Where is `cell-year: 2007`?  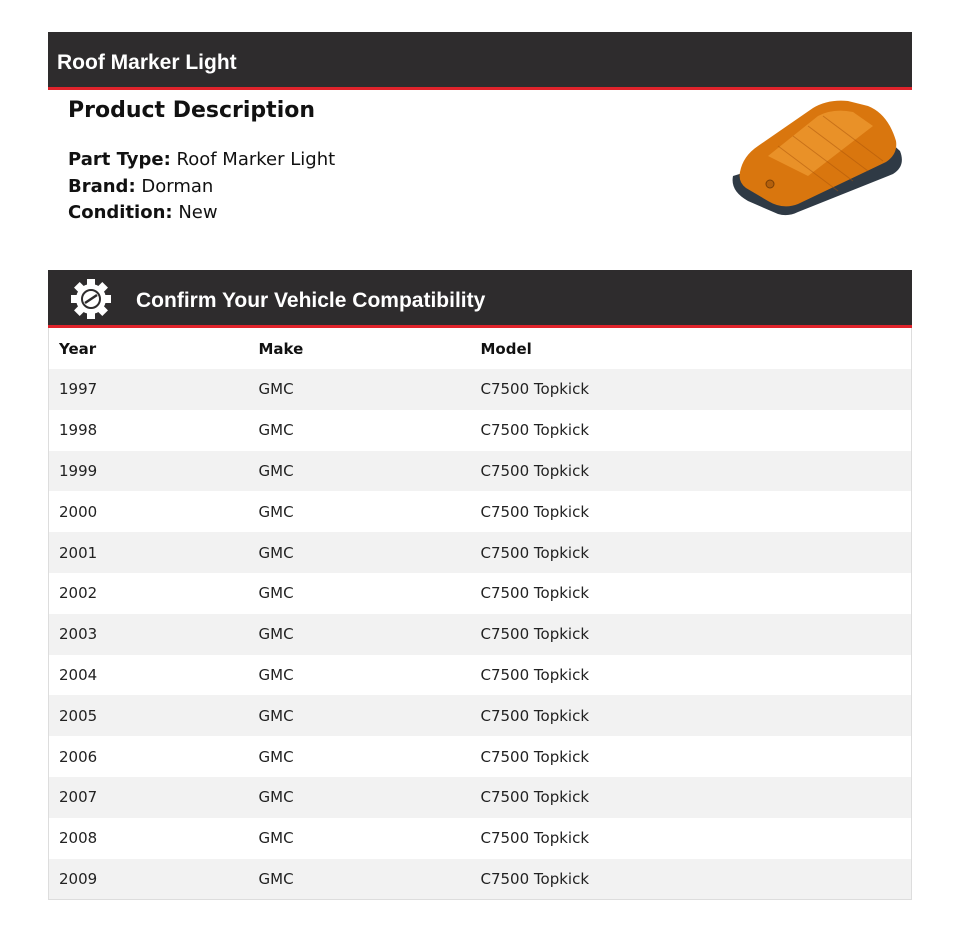 cell-year: 2007 is located at coordinates (148, 797).